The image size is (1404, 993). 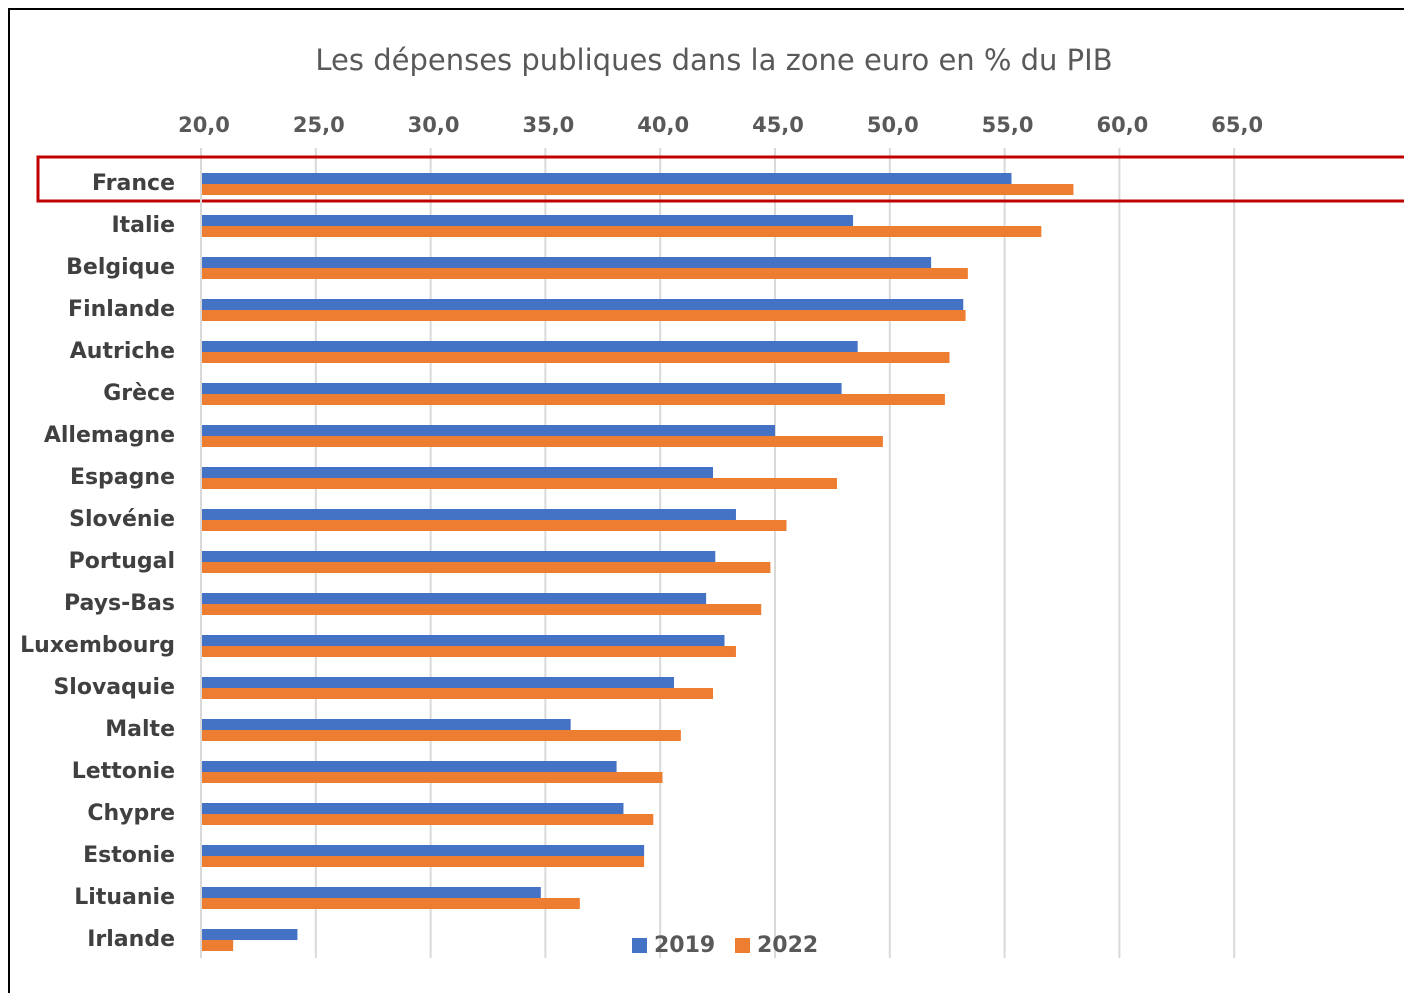 I want to click on highlight-box, so click(x=720, y=179).